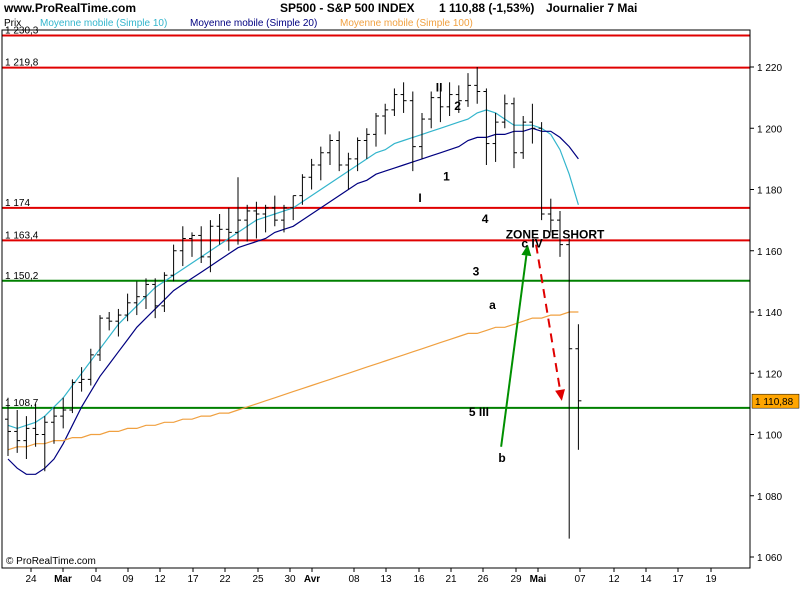 This screenshot has height=600, width=800. What do you see at coordinates (354, 579) in the screenshot?
I see `x-tick-label: 08` at bounding box center [354, 579].